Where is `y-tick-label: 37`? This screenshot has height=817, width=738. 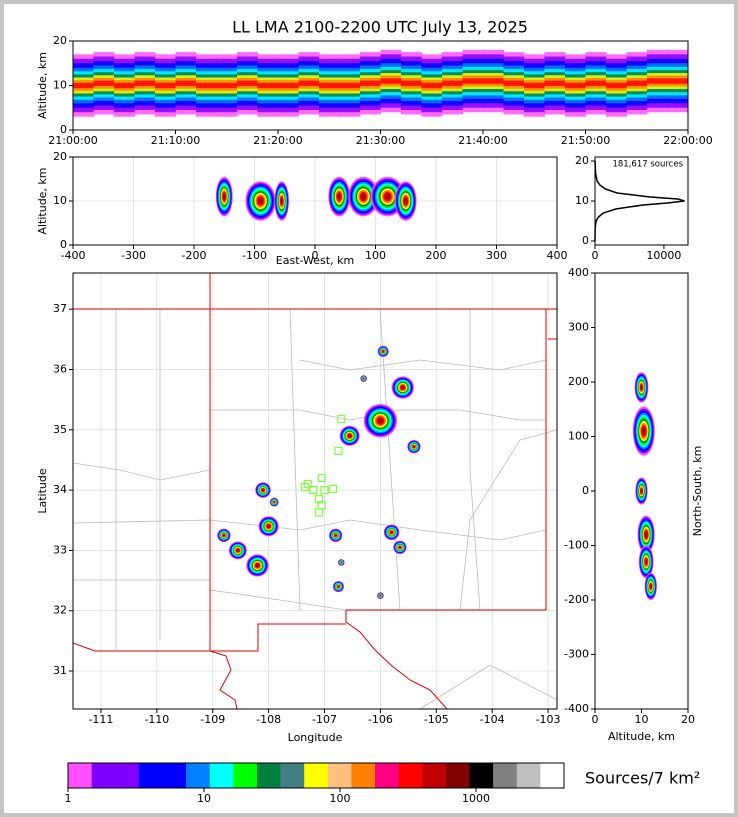
y-tick-label: 37 is located at coordinates (60, 308).